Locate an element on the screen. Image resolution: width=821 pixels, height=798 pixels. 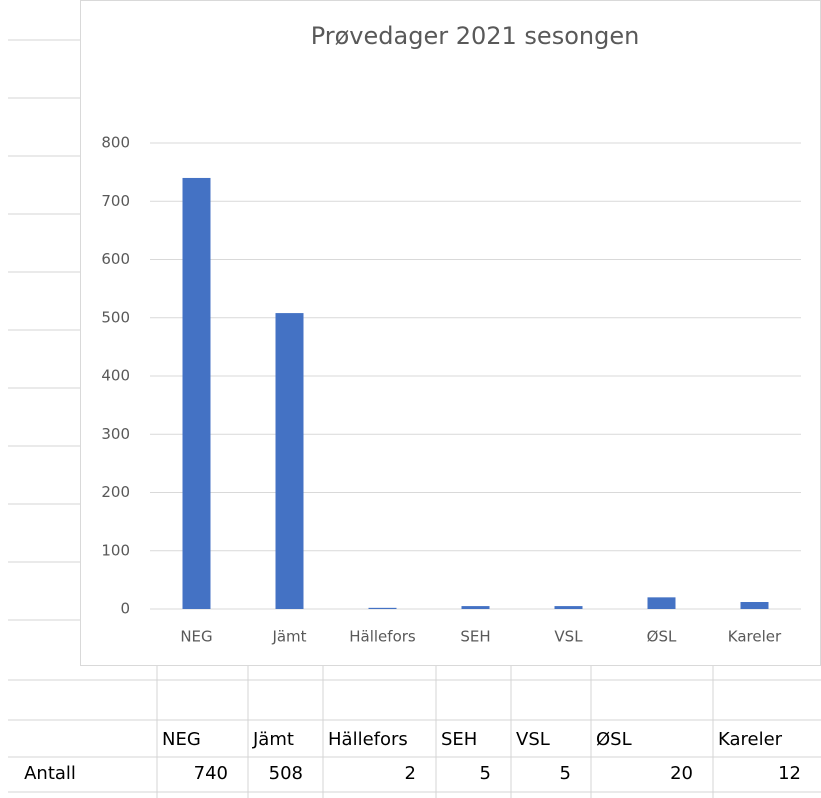
table-header: NEG is located at coordinates (181, 739).